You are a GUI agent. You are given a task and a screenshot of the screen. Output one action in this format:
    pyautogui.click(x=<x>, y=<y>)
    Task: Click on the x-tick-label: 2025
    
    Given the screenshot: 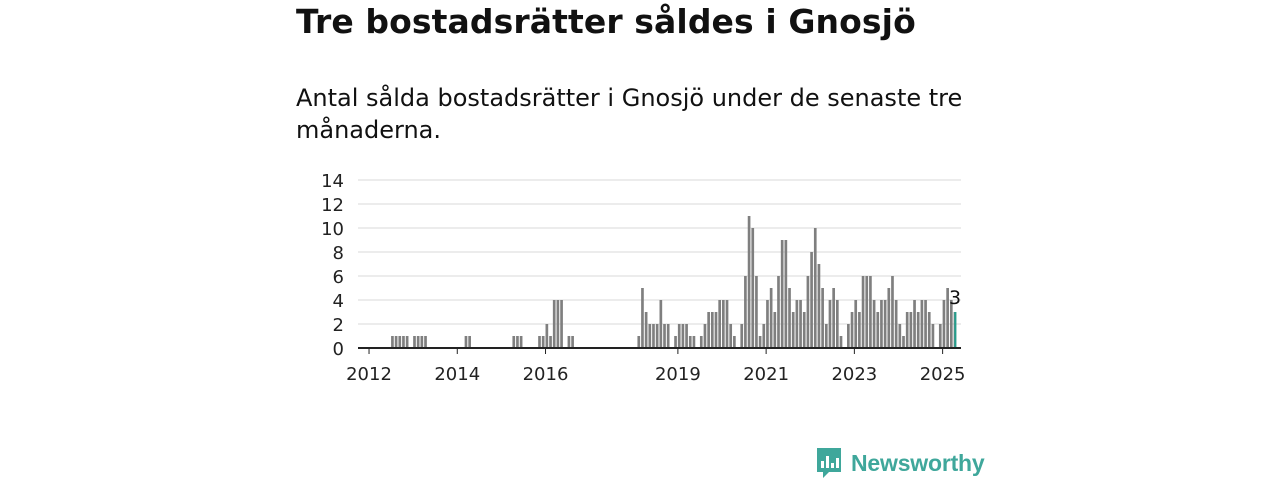 What is the action you would take?
    pyautogui.click(x=943, y=374)
    